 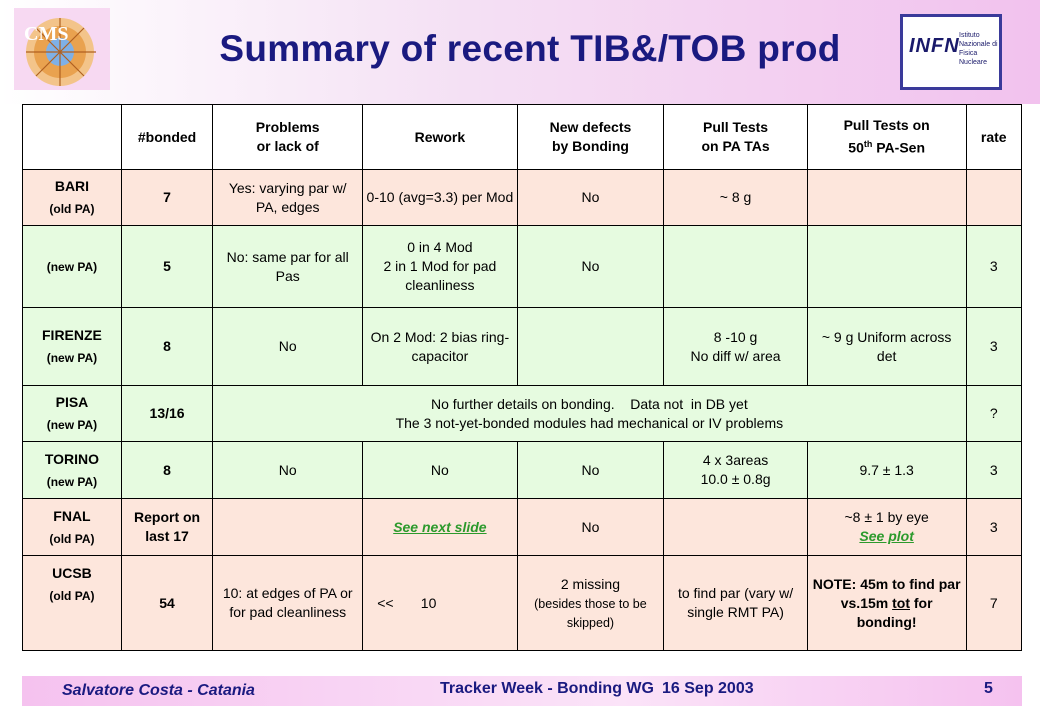 I want to click on rework-cell: See next slide, so click(x=440, y=527).